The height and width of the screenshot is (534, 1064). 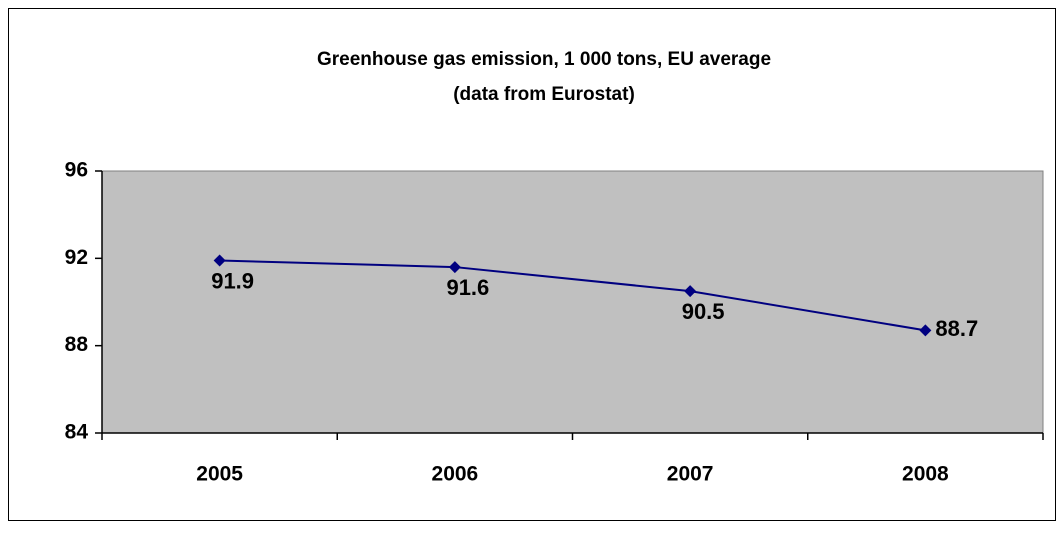 What do you see at coordinates (455, 474) in the screenshot?
I see `x-tick-label: 2006` at bounding box center [455, 474].